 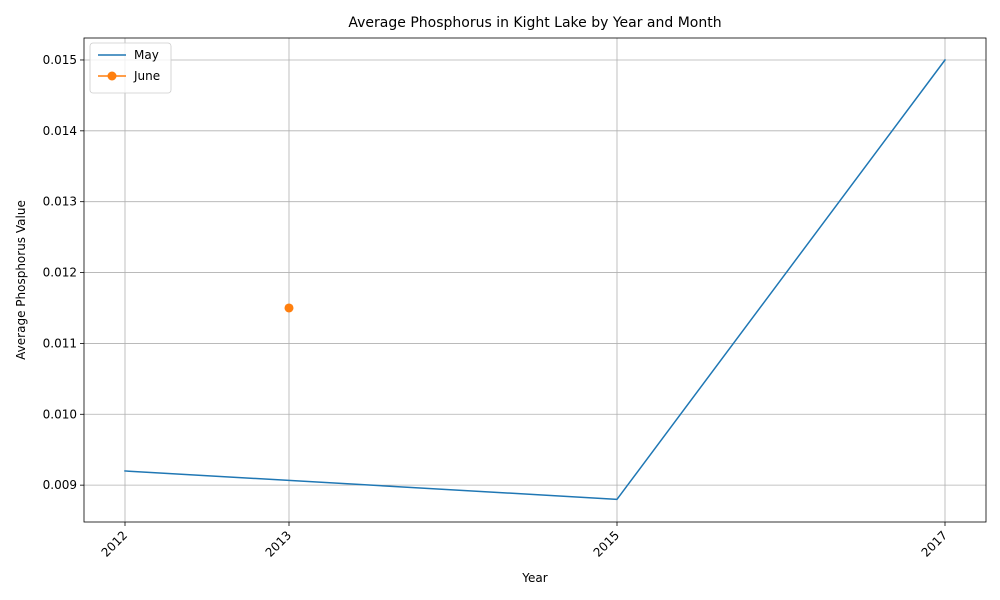 I want to click on y-tick-label: 0.009, so click(x=60, y=485).